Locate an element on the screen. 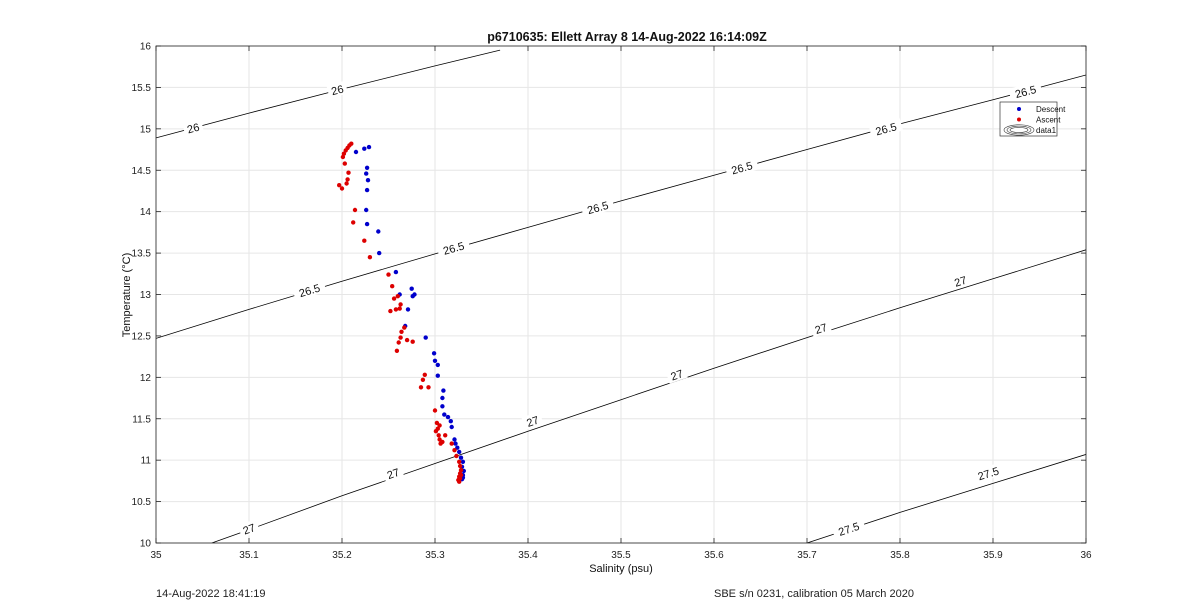  y-tick-label: 14.5 is located at coordinates (142, 171).